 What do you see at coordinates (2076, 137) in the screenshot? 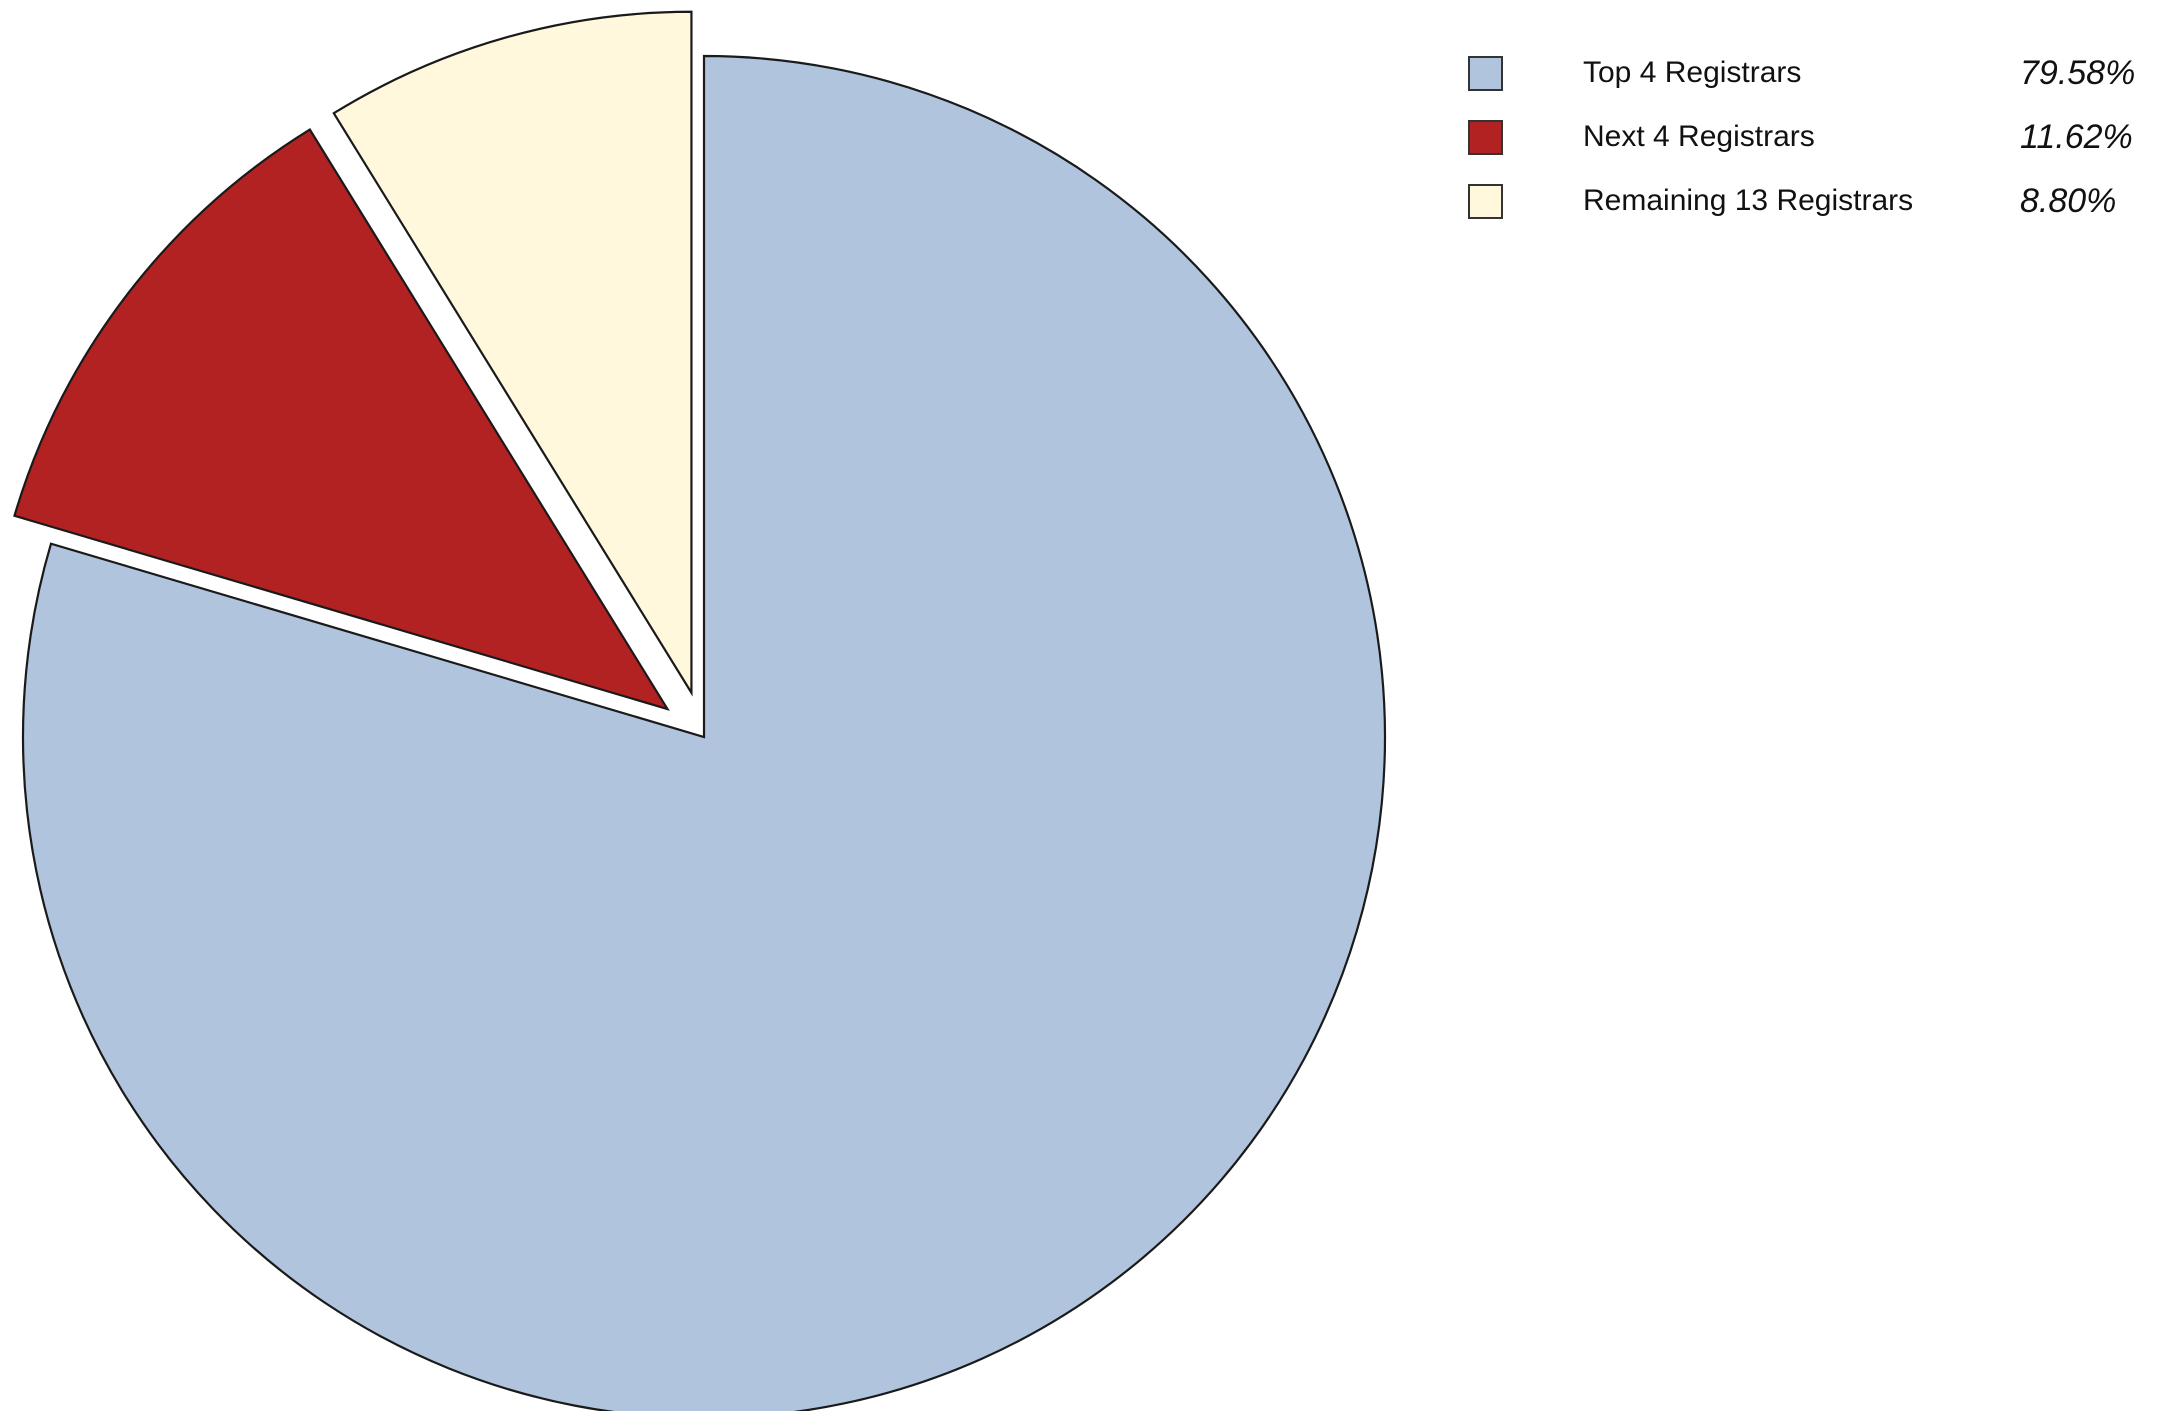
I see `legend-percent-next-4: 11.62%` at bounding box center [2076, 137].